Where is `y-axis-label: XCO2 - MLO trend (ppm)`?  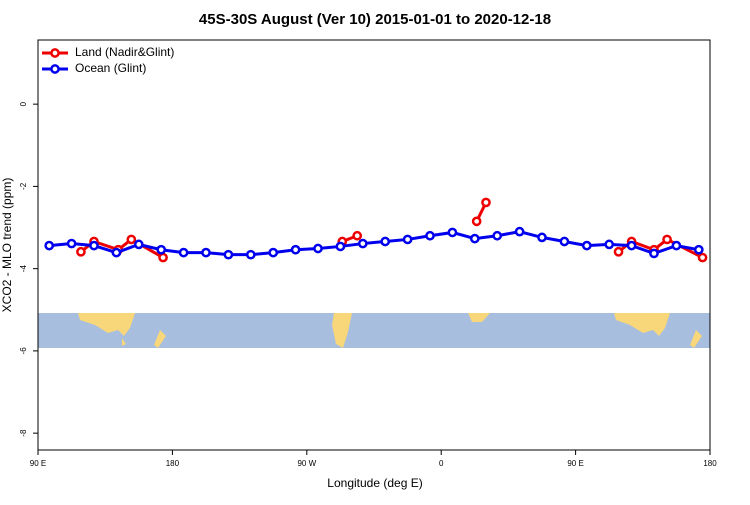
y-axis-label: XCO2 - MLO trend (ppm) is located at coordinates (7, 245).